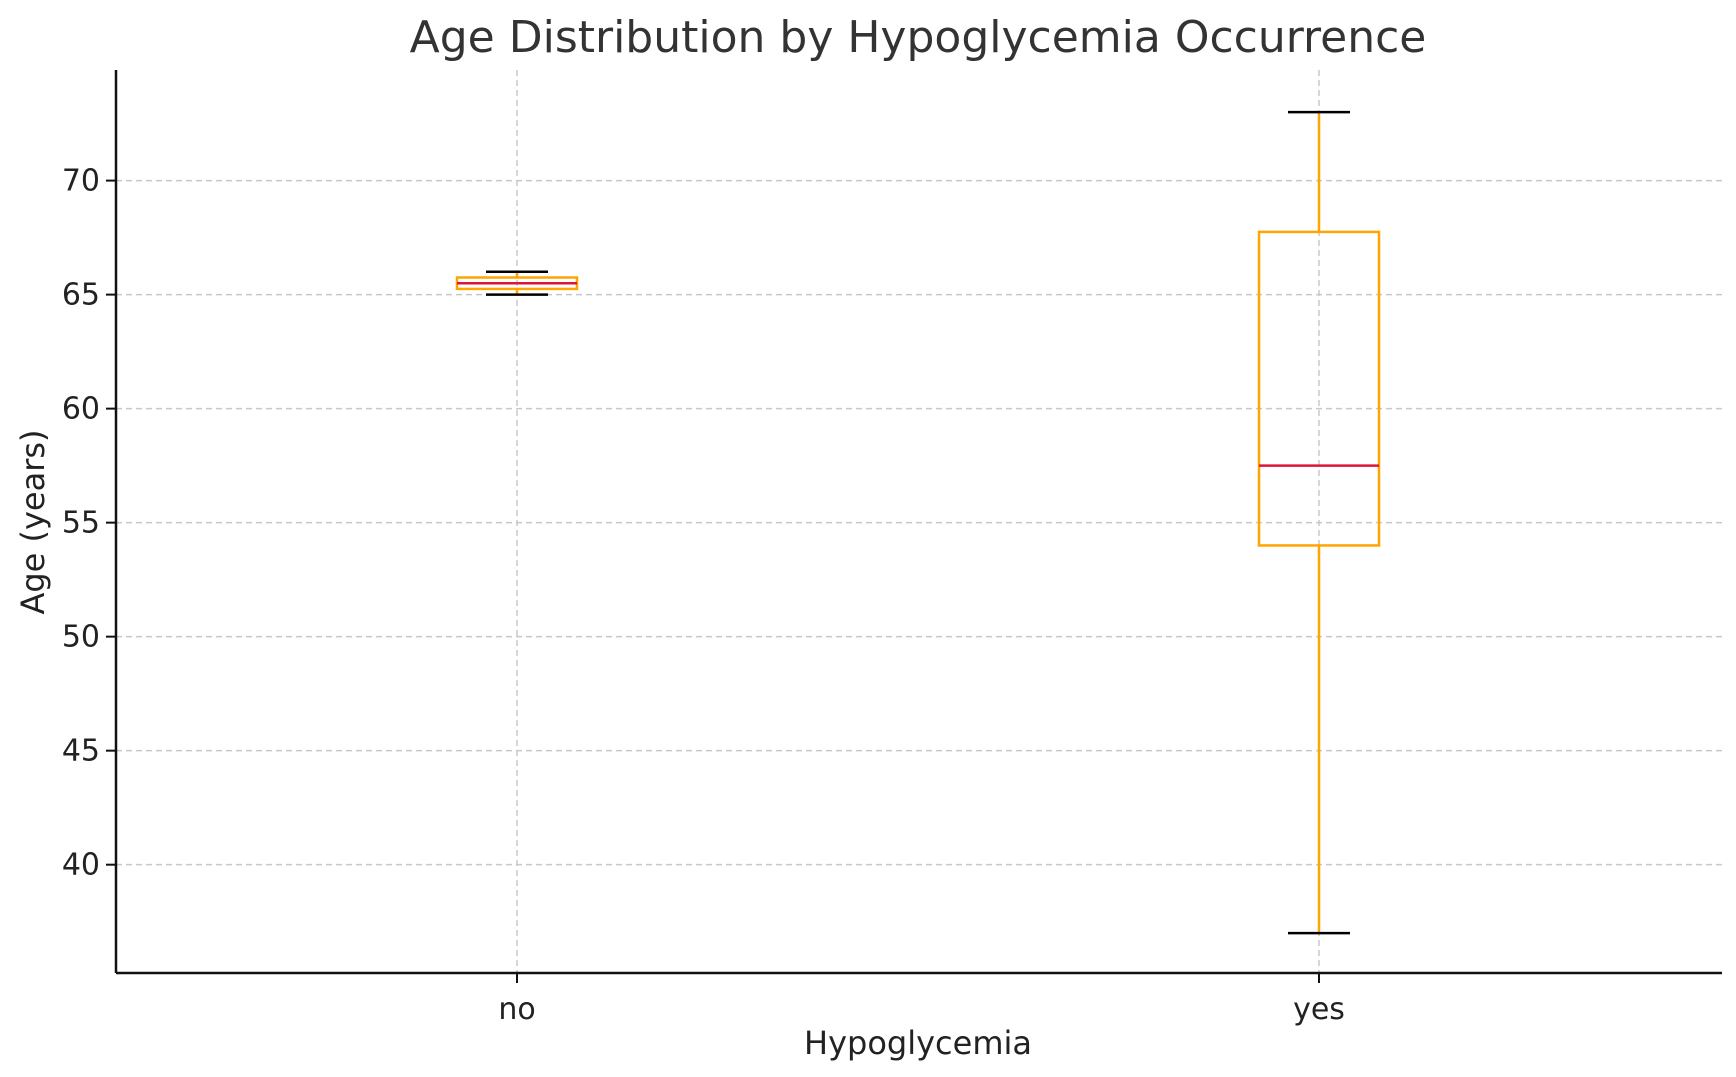 The height and width of the screenshot is (1077, 1736). What do you see at coordinates (517, 283) in the screenshot?
I see `box-no` at bounding box center [517, 283].